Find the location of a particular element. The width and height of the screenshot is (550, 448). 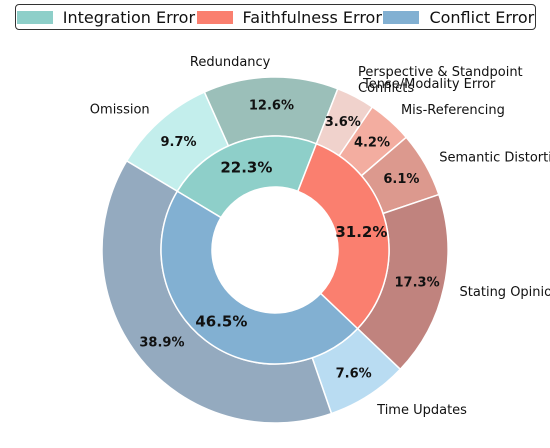

legend-swatch-conflict-error is located at coordinates (401, 17).